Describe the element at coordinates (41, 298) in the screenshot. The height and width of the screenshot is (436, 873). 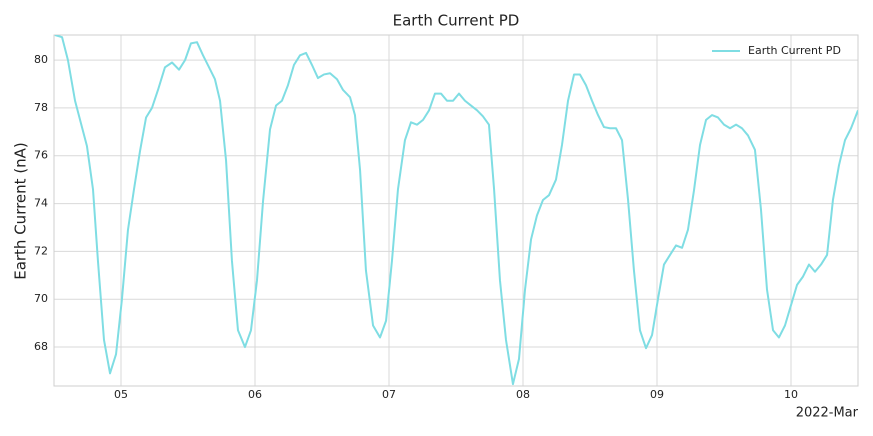
I see `y-tick-label: 70` at that location.